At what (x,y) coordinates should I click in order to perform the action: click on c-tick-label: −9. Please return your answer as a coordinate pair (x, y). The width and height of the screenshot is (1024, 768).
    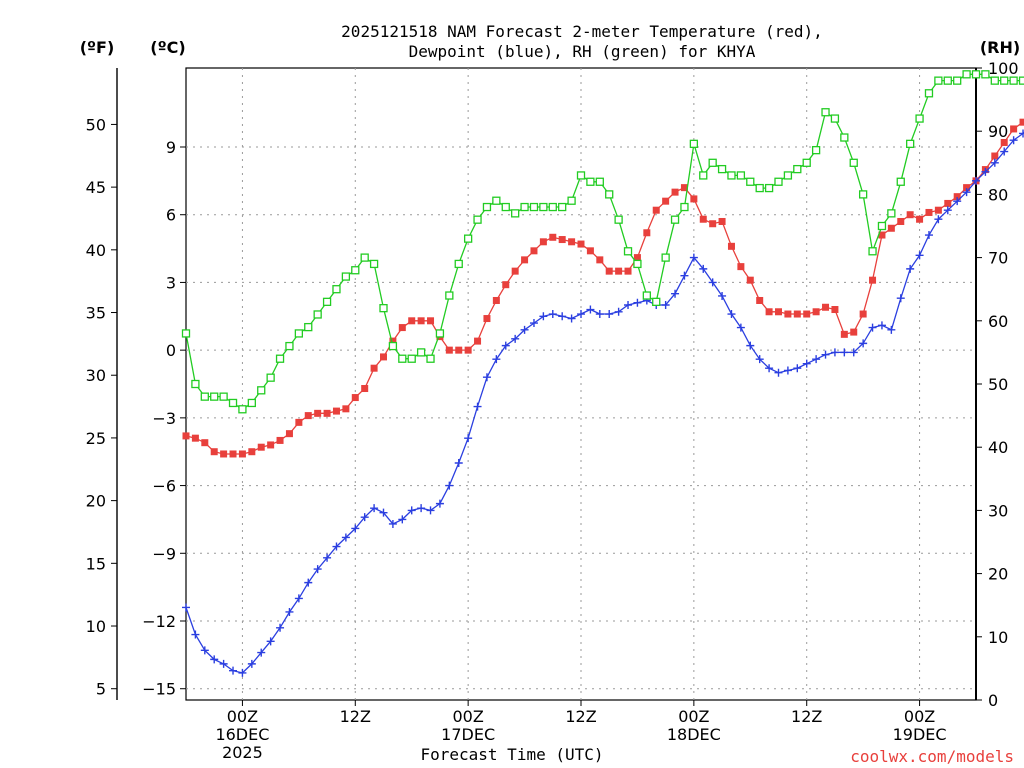
    Looking at the image, I should click on (164, 553).